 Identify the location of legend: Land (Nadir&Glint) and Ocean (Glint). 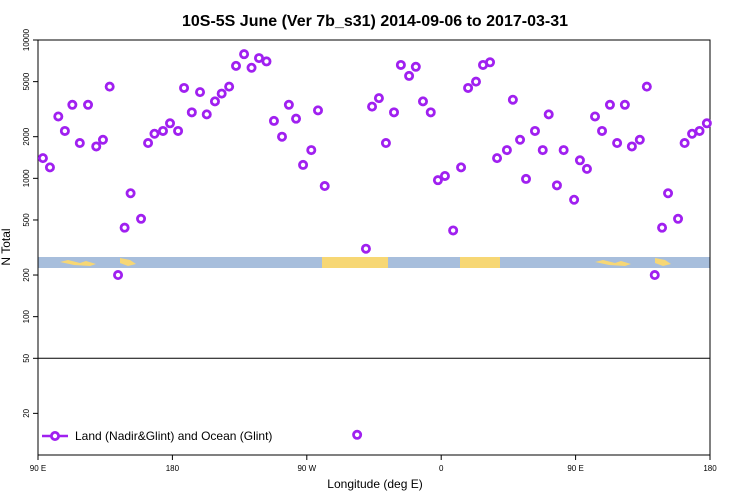
(157, 436).